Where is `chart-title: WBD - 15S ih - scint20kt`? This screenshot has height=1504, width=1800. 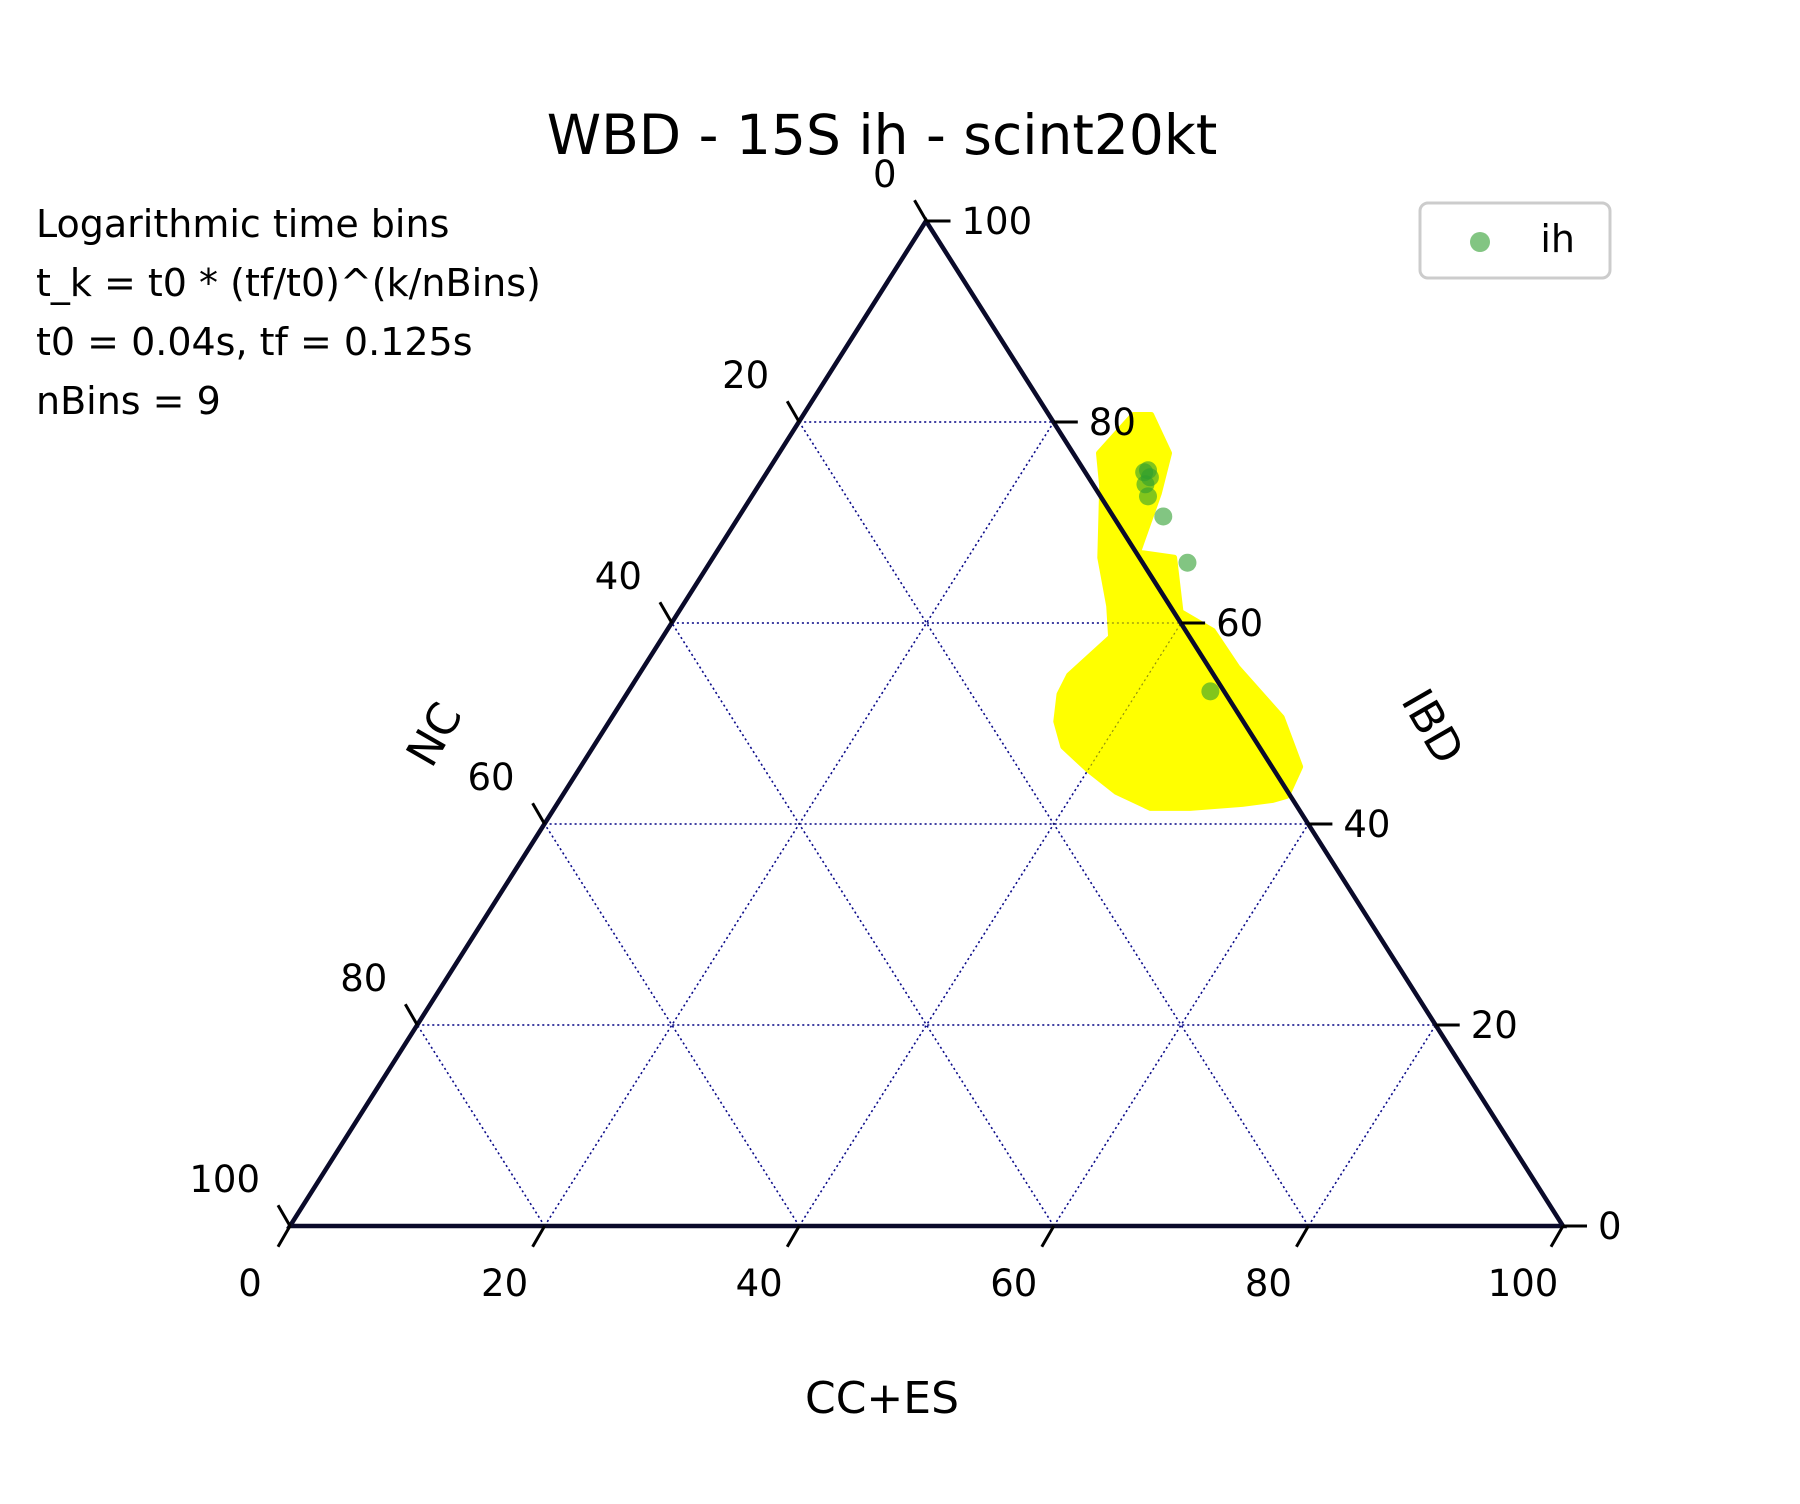
chart-title: WBD - 15S ih - scint20kt is located at coordinates (882, 135).